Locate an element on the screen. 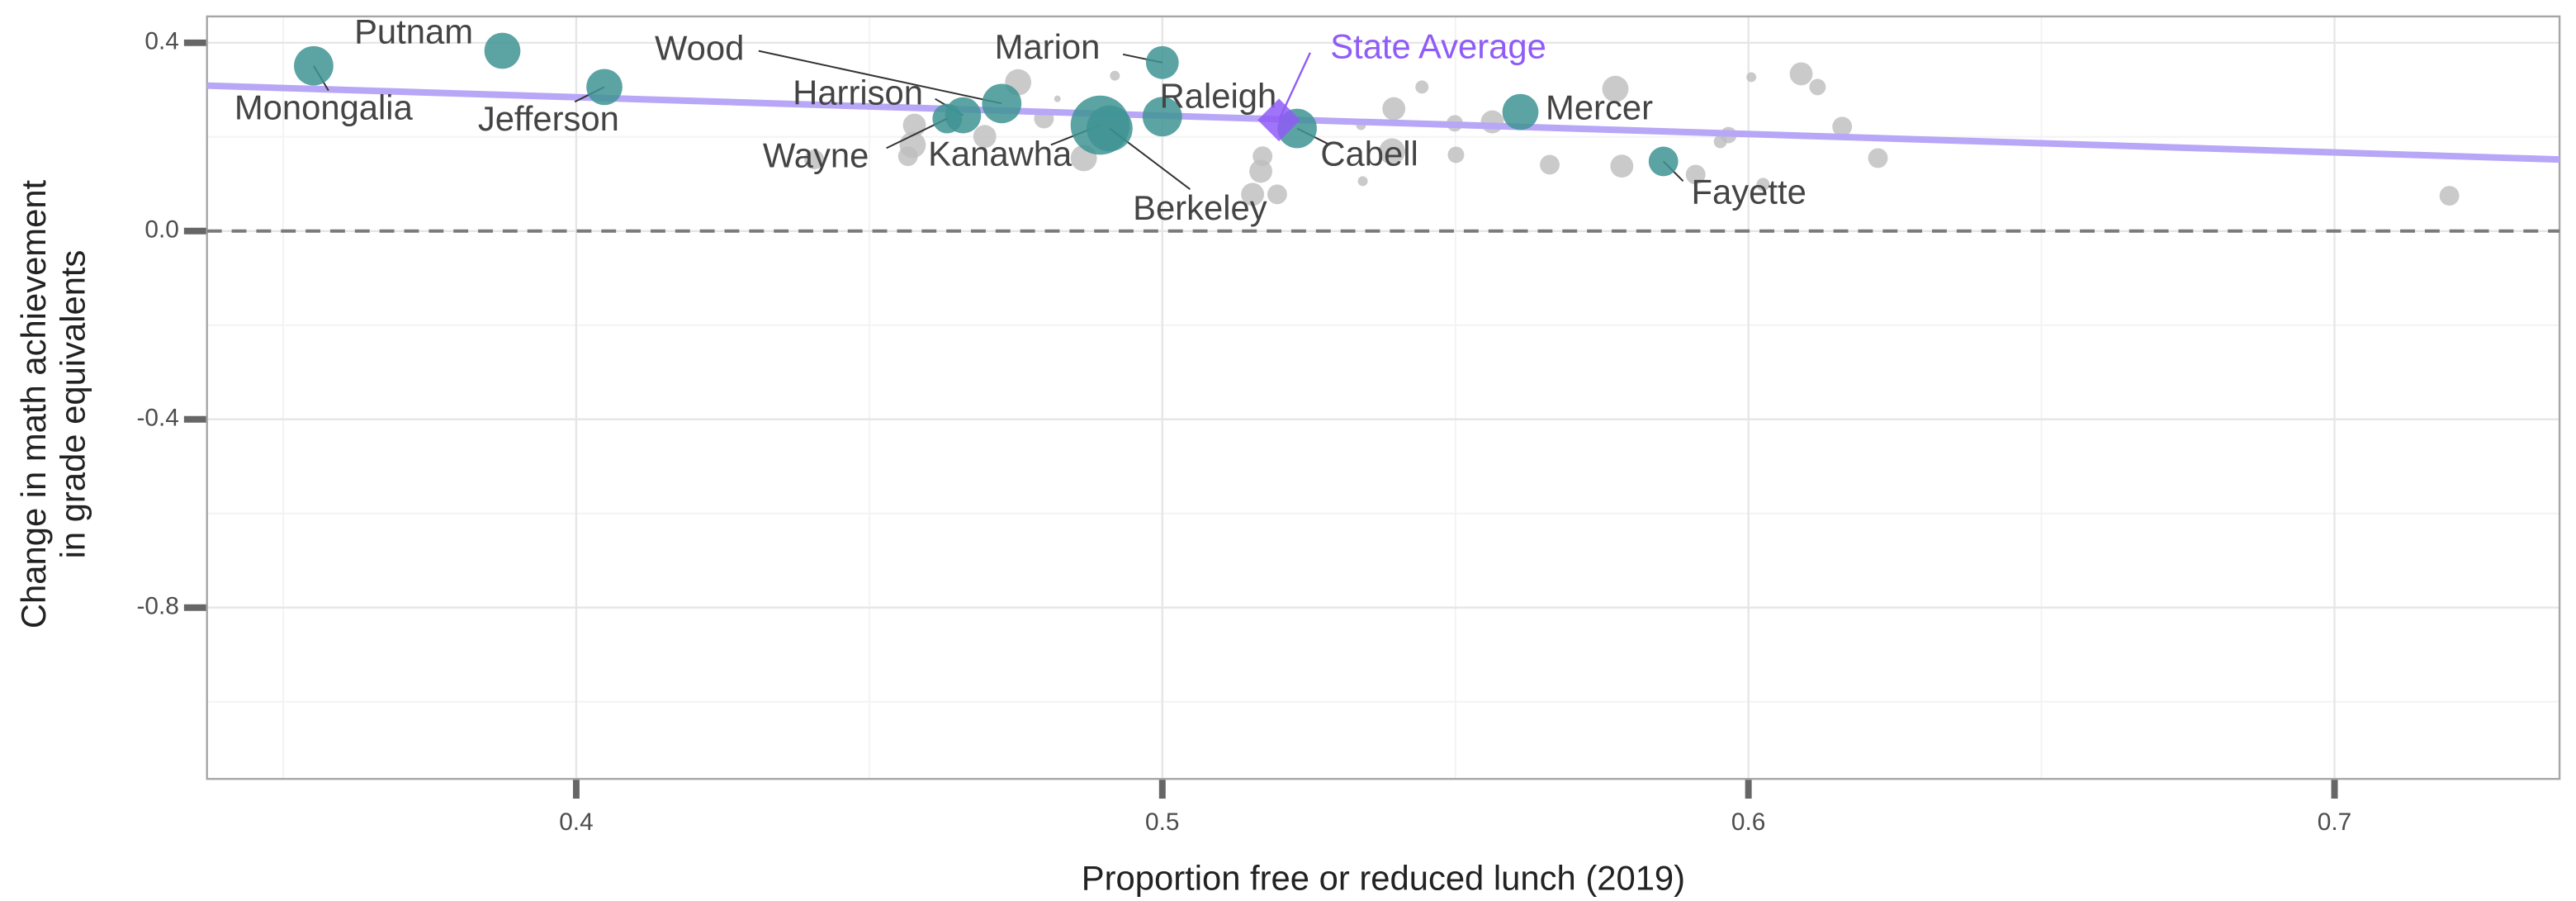 This screenshot has height=901, width=2576. point-label: Wayne is located at coordinates (816, 154).